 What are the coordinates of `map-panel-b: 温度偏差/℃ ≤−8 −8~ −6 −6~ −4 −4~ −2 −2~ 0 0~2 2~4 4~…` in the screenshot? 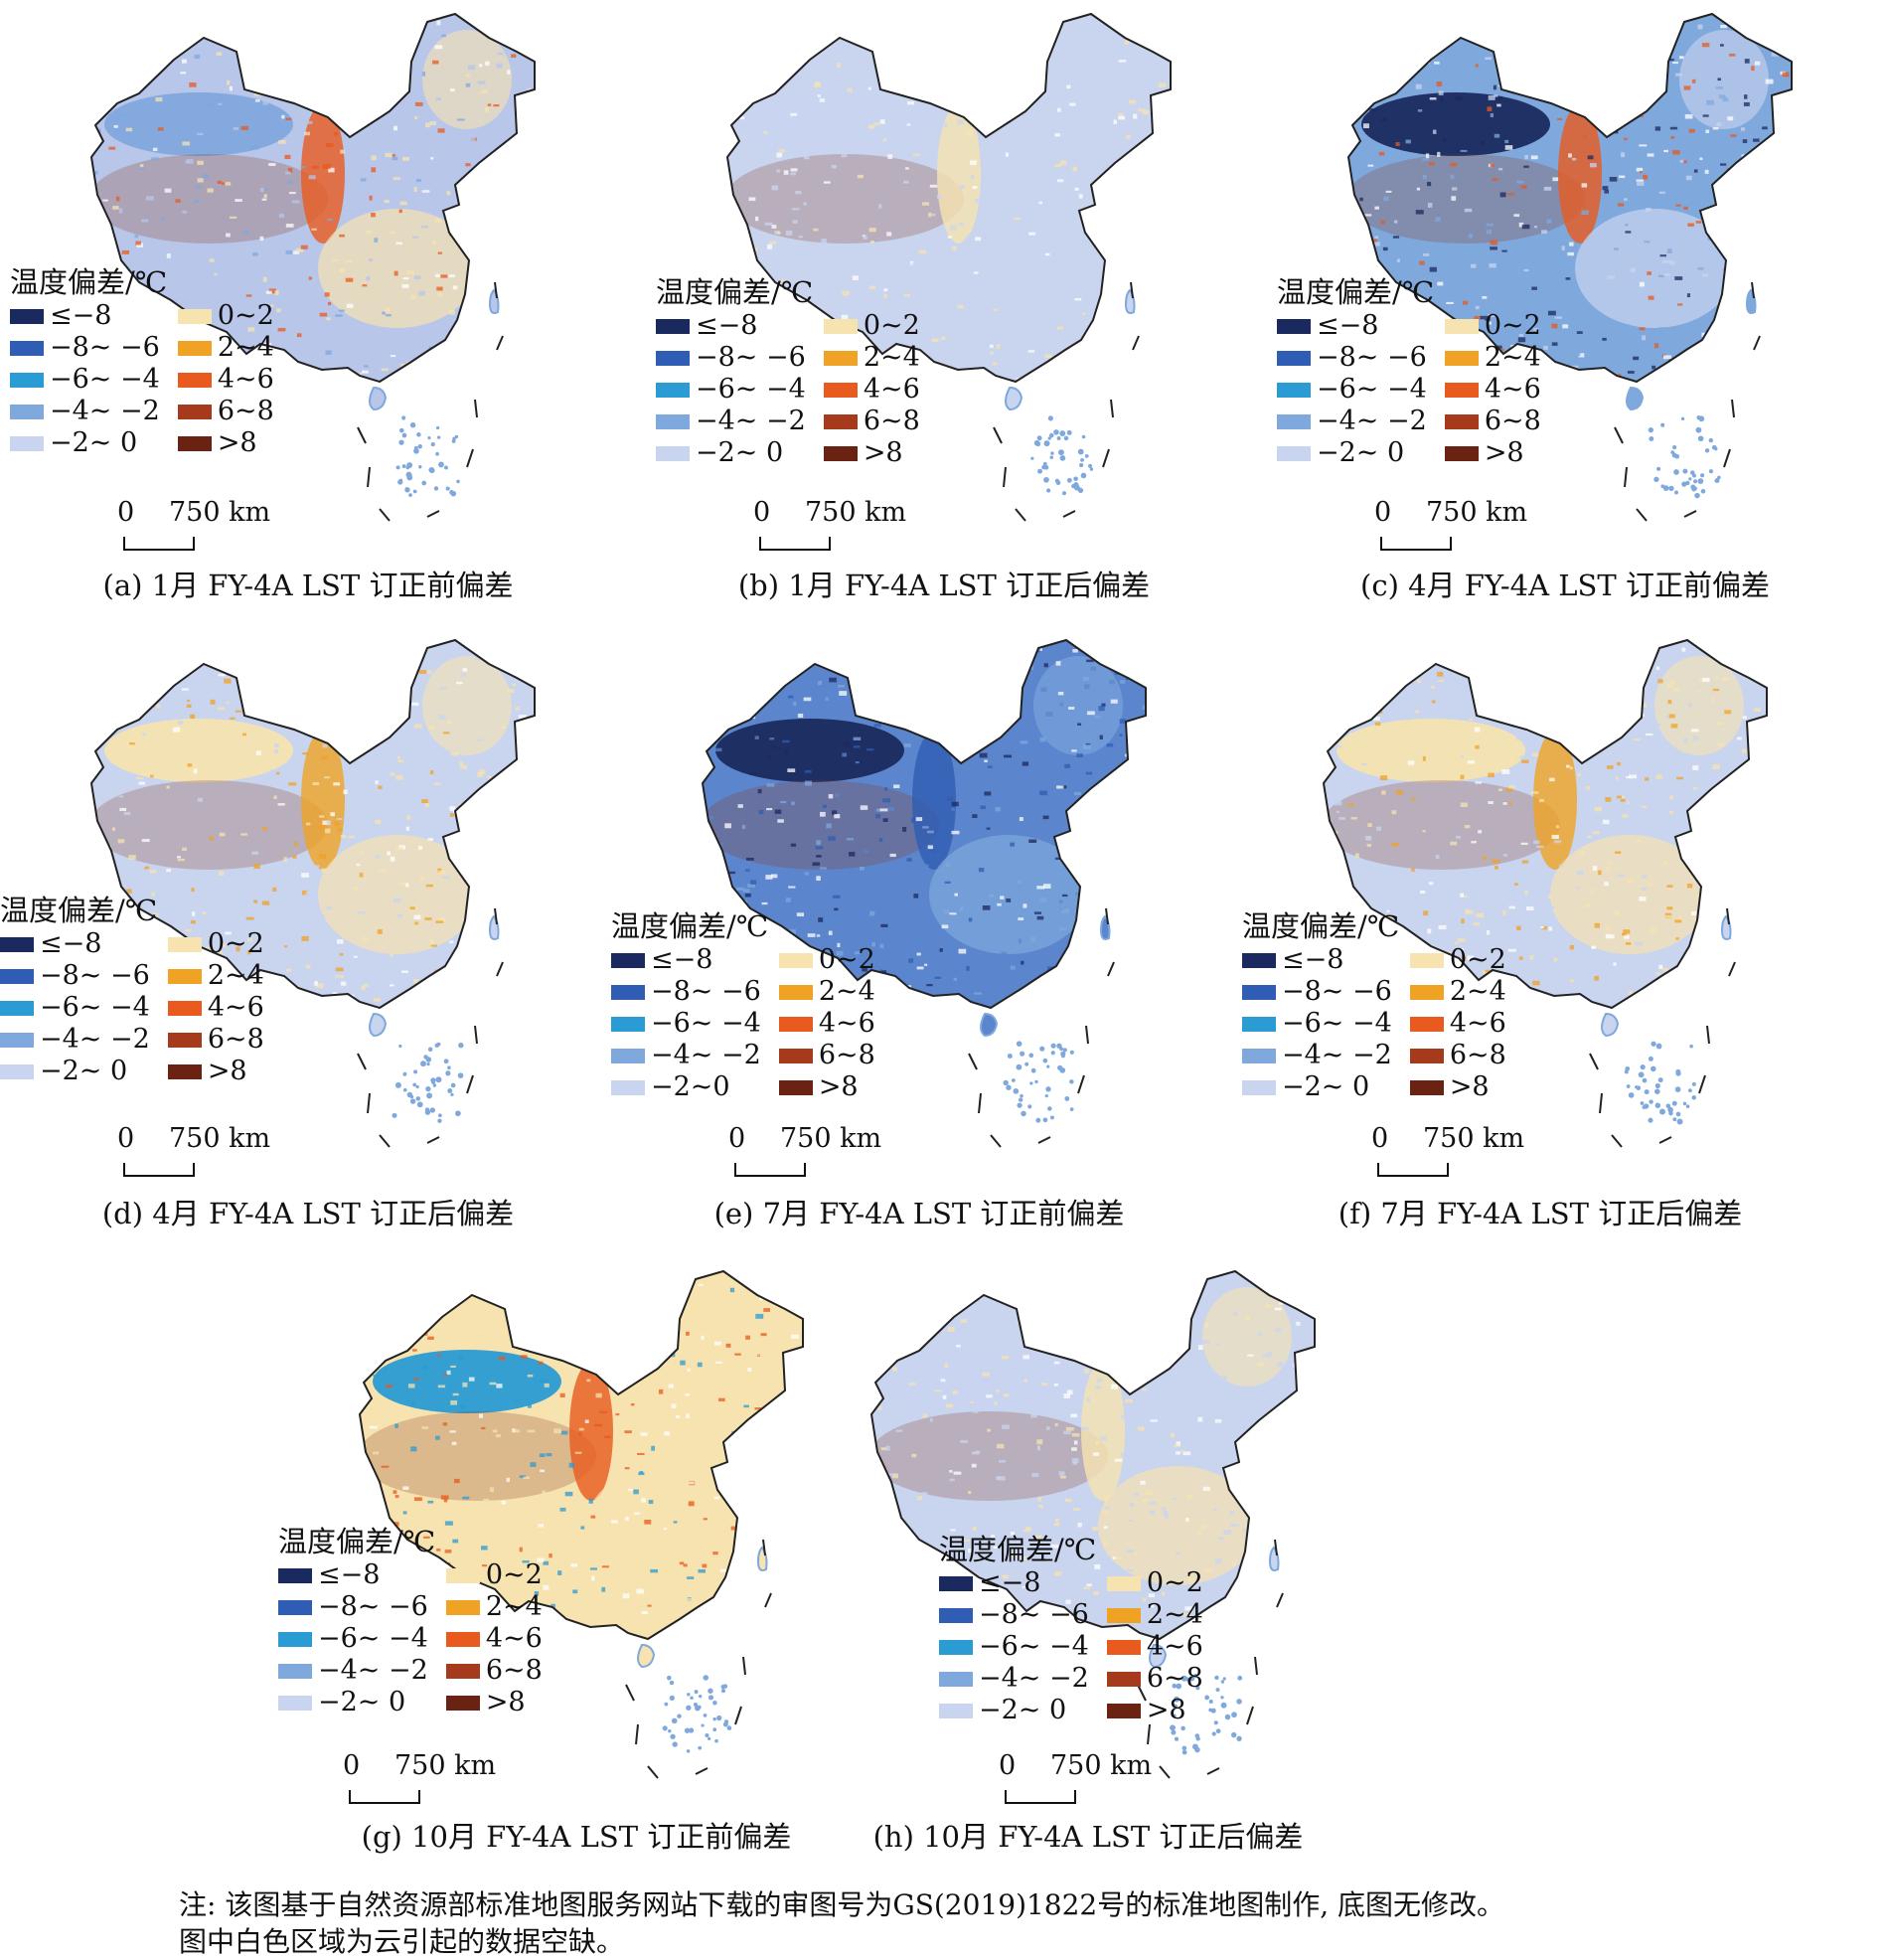 It's located at (944, 308).